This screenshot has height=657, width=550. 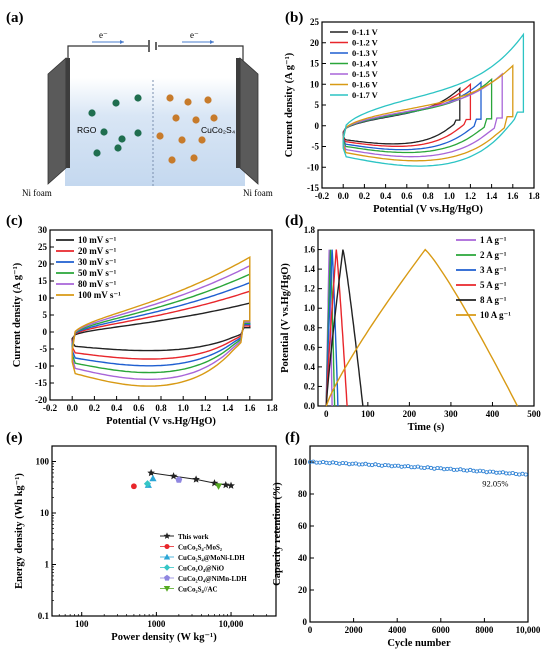 What do you see at coordinates (43, 298) in the screenshot?
I see `y-tick-label: 10` at bounding box center [43, 298].